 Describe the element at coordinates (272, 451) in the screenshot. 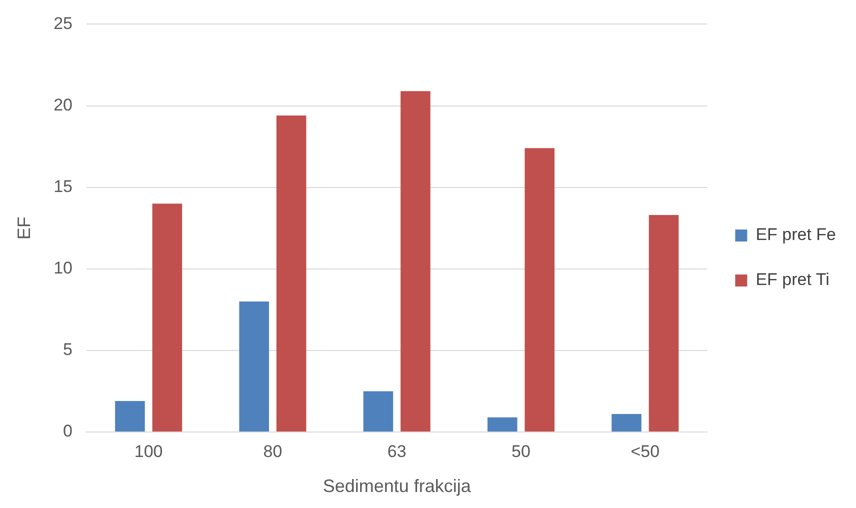

I see `x-tick-label: 80` at that location.